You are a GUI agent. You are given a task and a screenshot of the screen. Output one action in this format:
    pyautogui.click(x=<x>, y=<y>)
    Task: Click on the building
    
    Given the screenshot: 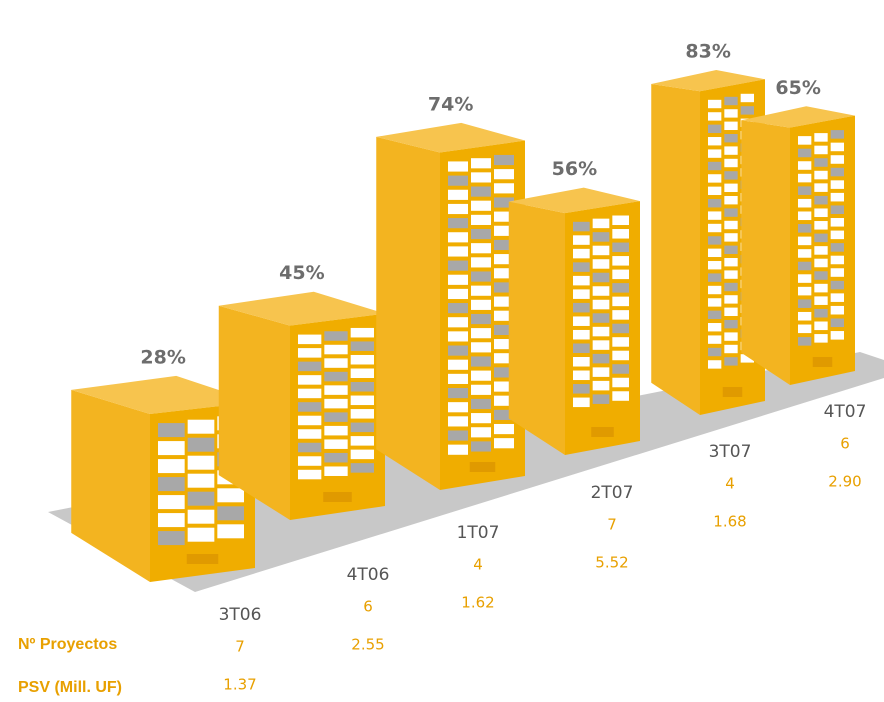 What is the action you would take?
    pyautogui.click(x=450, y=306)
    